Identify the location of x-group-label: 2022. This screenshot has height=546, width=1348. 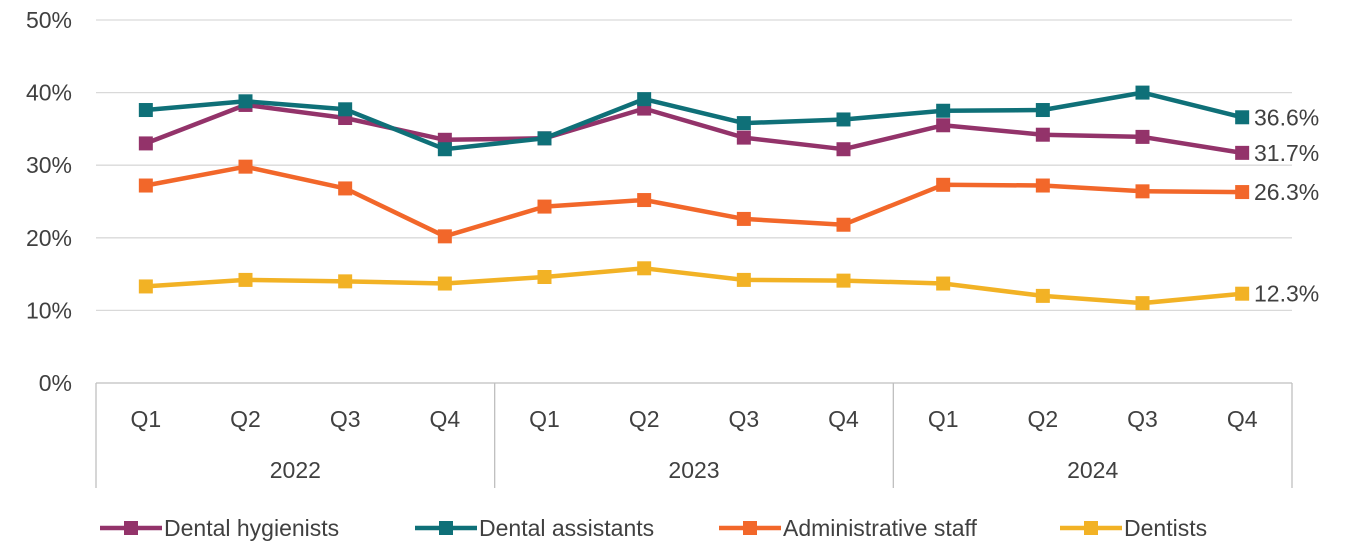
(295, 470).